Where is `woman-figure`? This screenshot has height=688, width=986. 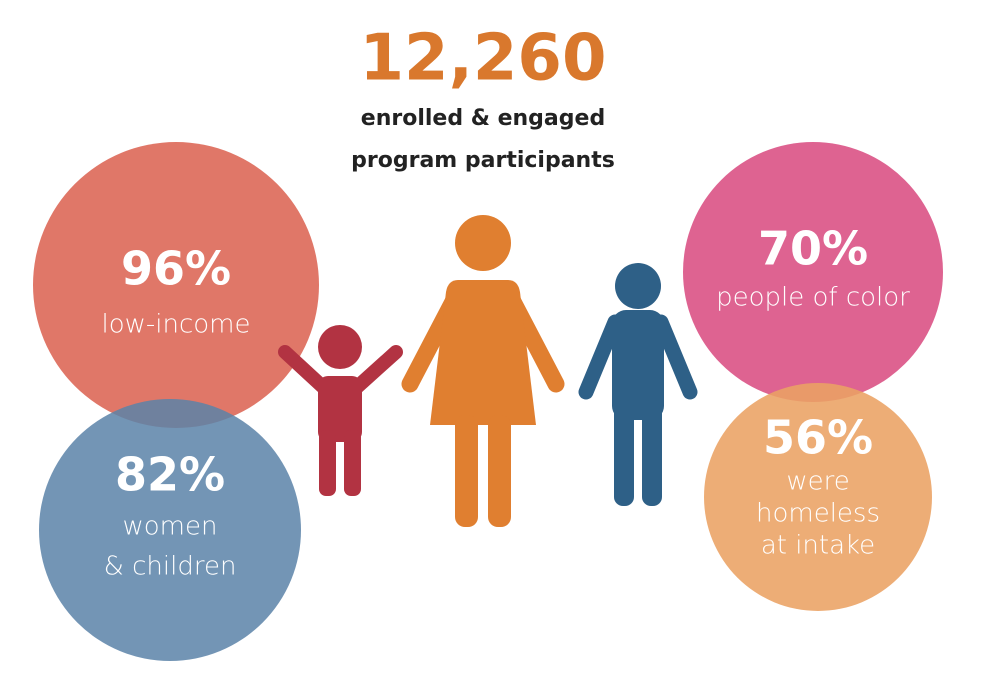
woman-figure is located at coordinates (483, 371).